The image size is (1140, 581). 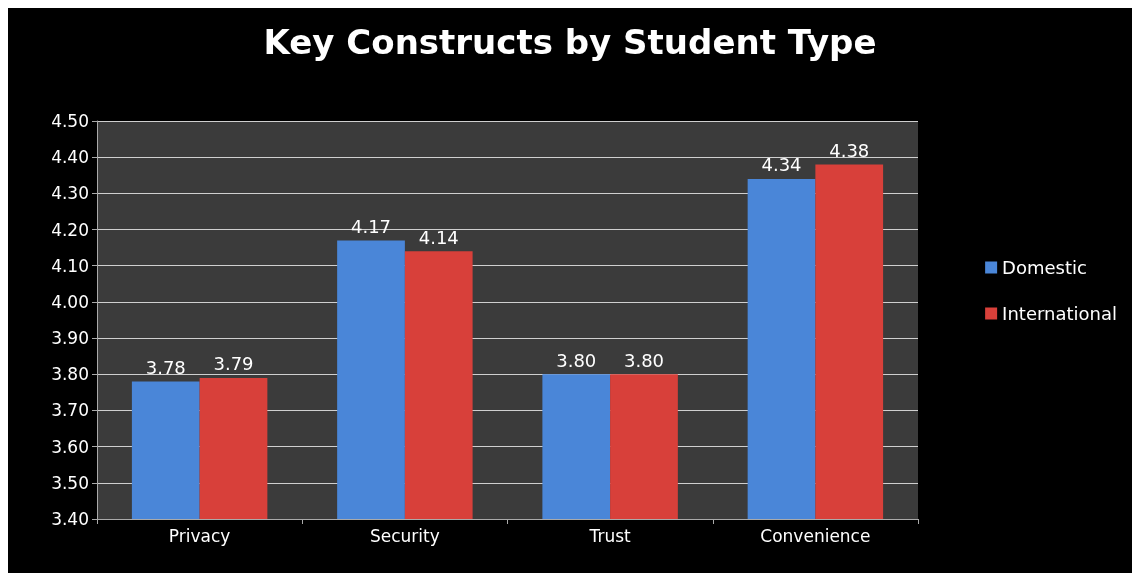 What do you see at coordinates (404, 535) in the screenshot?
I see `x-tick-label: Security` at bounding box center [404, 535].